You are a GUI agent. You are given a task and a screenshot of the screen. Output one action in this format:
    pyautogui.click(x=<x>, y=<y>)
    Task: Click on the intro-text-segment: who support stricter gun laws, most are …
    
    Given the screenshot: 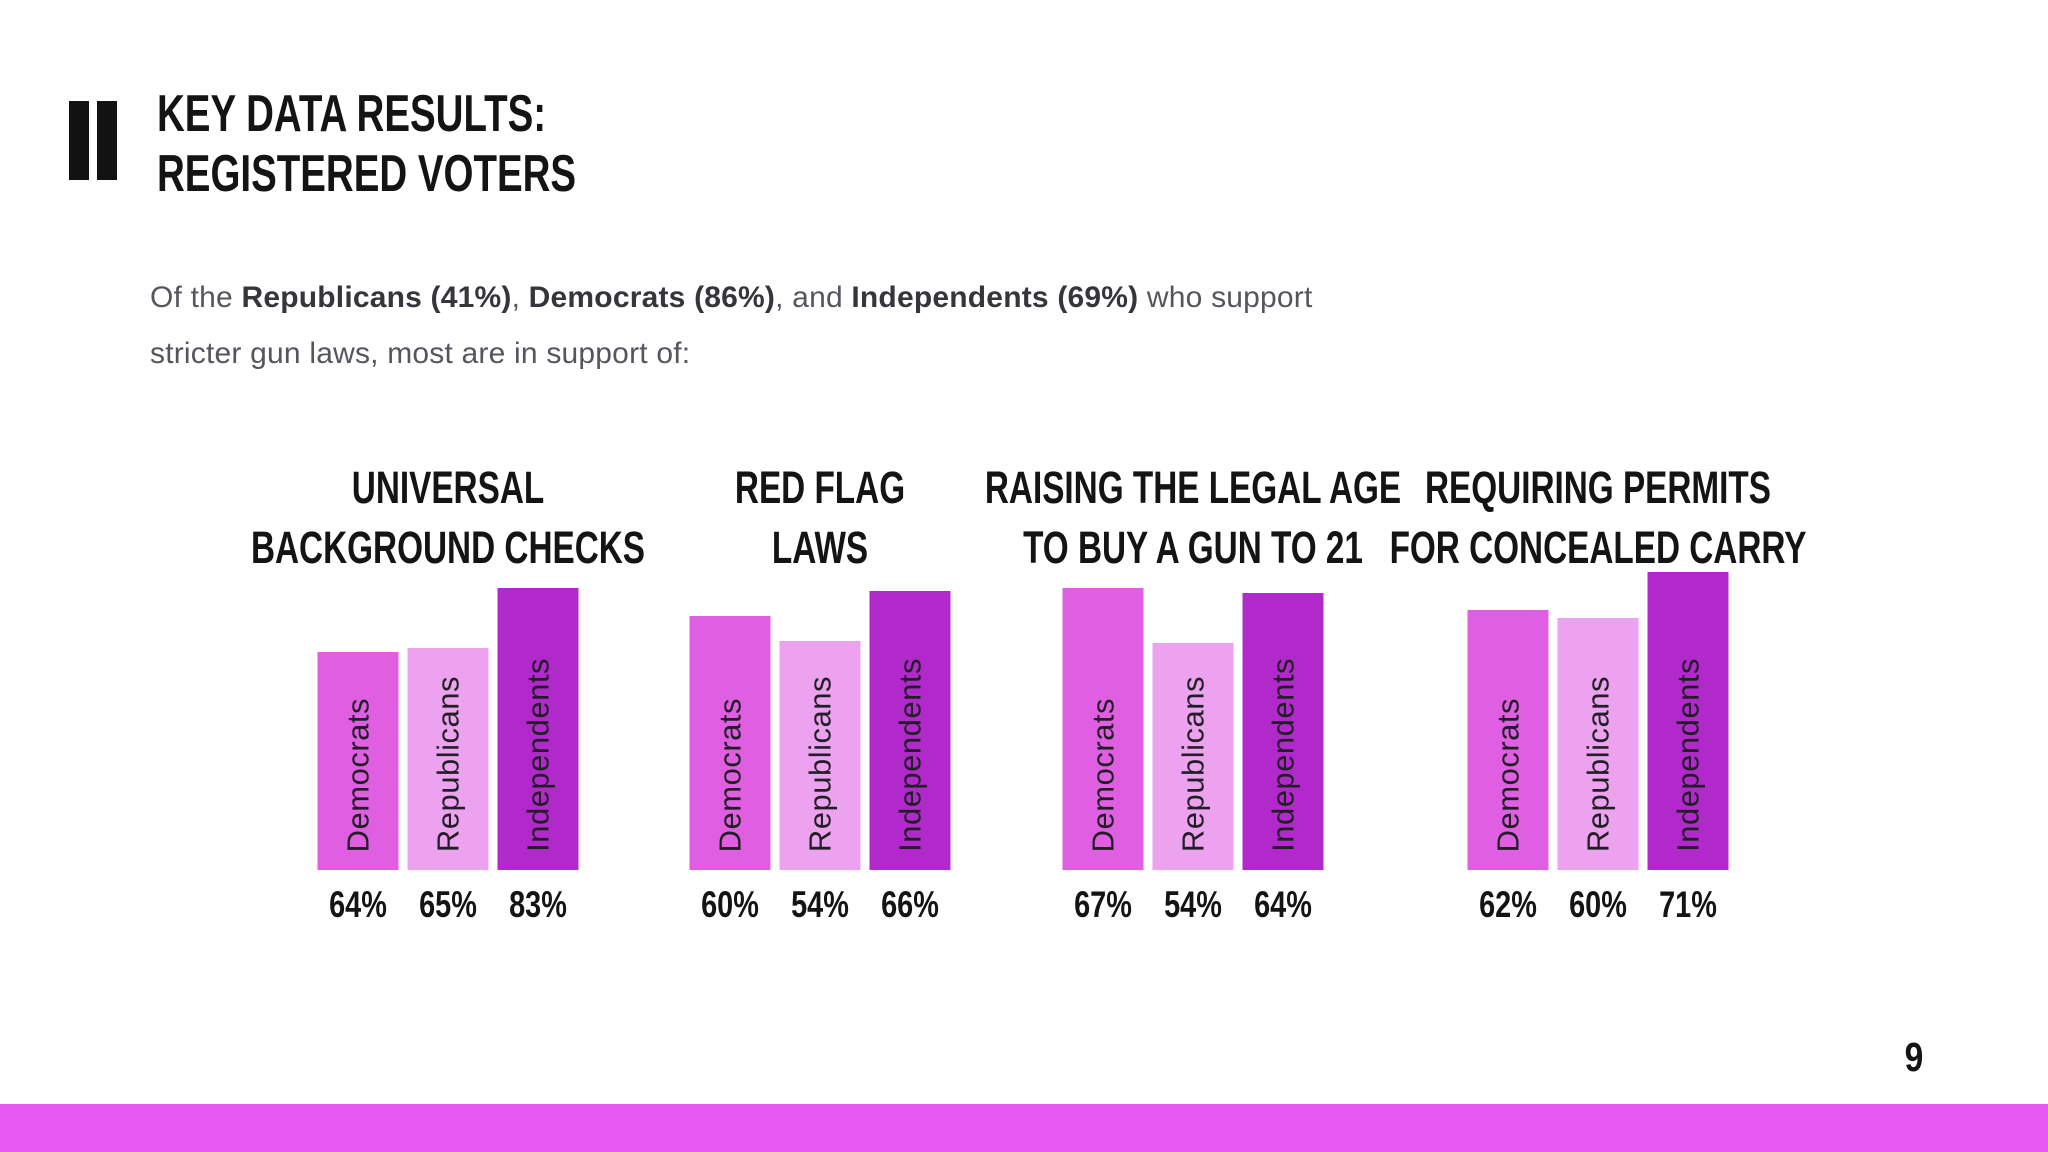 What is the action you would take?
    pyautogui.click(x=731, y=325)
    